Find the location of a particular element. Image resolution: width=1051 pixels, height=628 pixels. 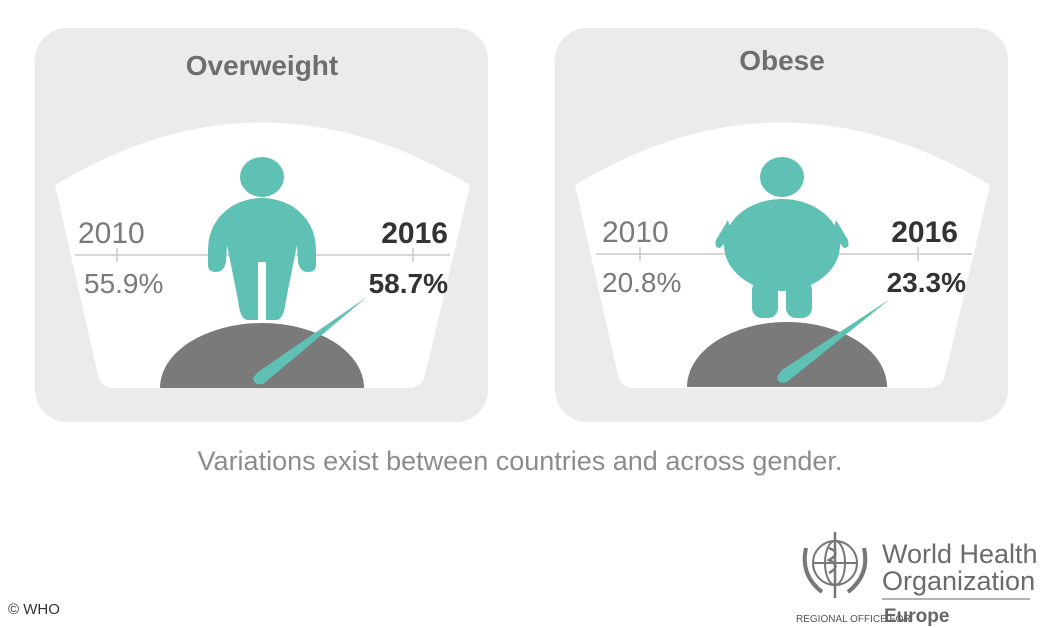

panel-title: Obese is located at coordinates (782, 60).